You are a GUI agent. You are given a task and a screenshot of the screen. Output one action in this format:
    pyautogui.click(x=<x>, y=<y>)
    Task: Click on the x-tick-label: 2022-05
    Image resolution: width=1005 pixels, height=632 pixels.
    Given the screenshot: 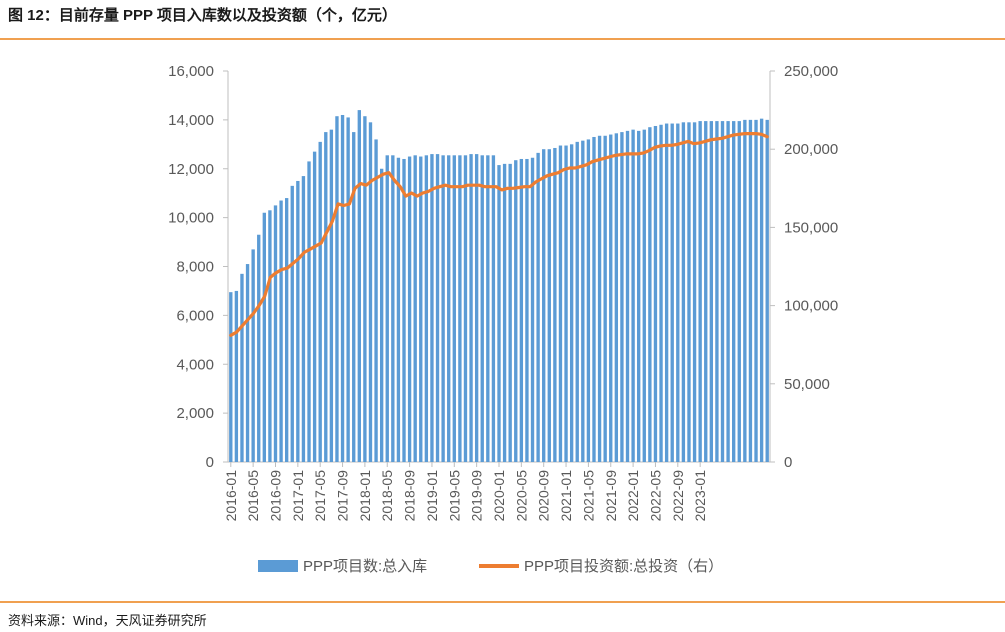 What is the action you would take?
    pyautogui.click(x=655, y=496)
    